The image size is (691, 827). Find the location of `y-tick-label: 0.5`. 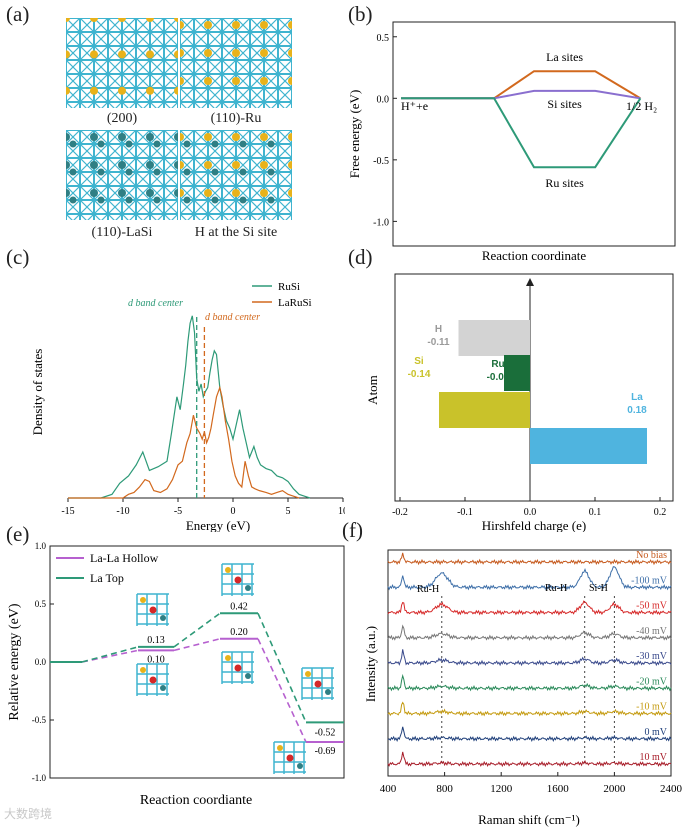

y-tick-label: 0.5 is located at coordinates (41, 604).